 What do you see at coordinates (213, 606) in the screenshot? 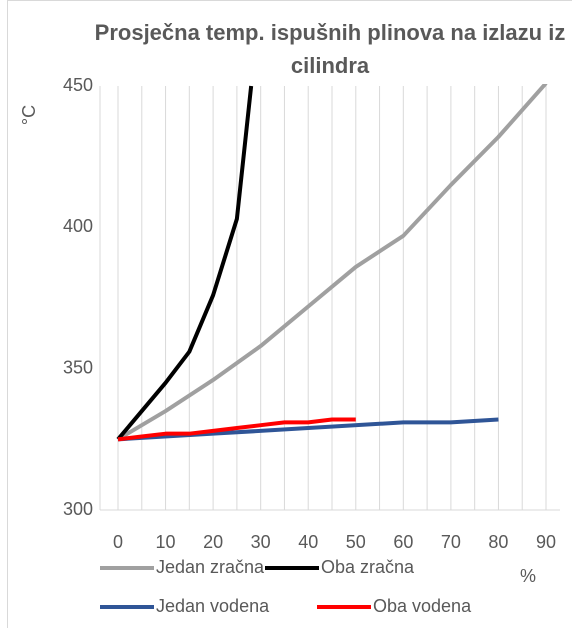
I see `legend-label: Jedan vodena` at bounding box center [213, 606].